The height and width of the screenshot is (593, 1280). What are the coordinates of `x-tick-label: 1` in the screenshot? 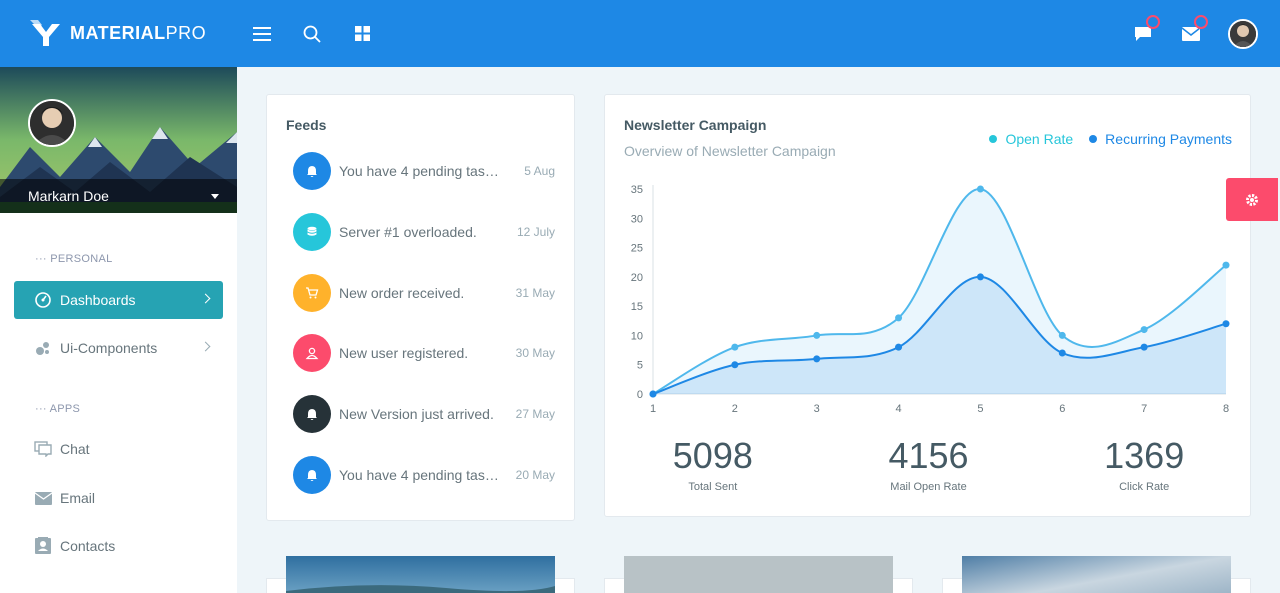 It's located at (653, 409).